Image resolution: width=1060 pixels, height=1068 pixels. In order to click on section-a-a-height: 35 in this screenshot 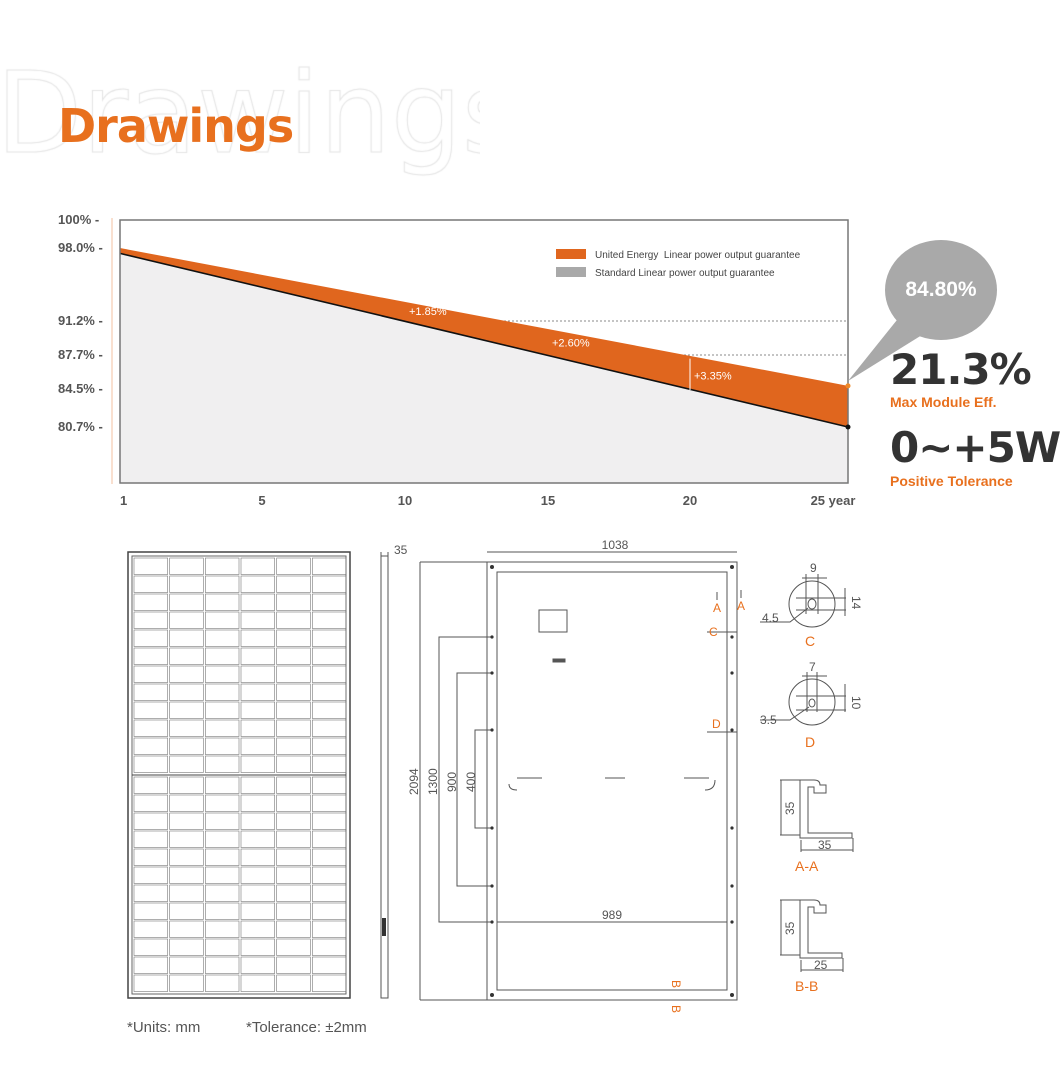, I will do `click(790, 808)`.